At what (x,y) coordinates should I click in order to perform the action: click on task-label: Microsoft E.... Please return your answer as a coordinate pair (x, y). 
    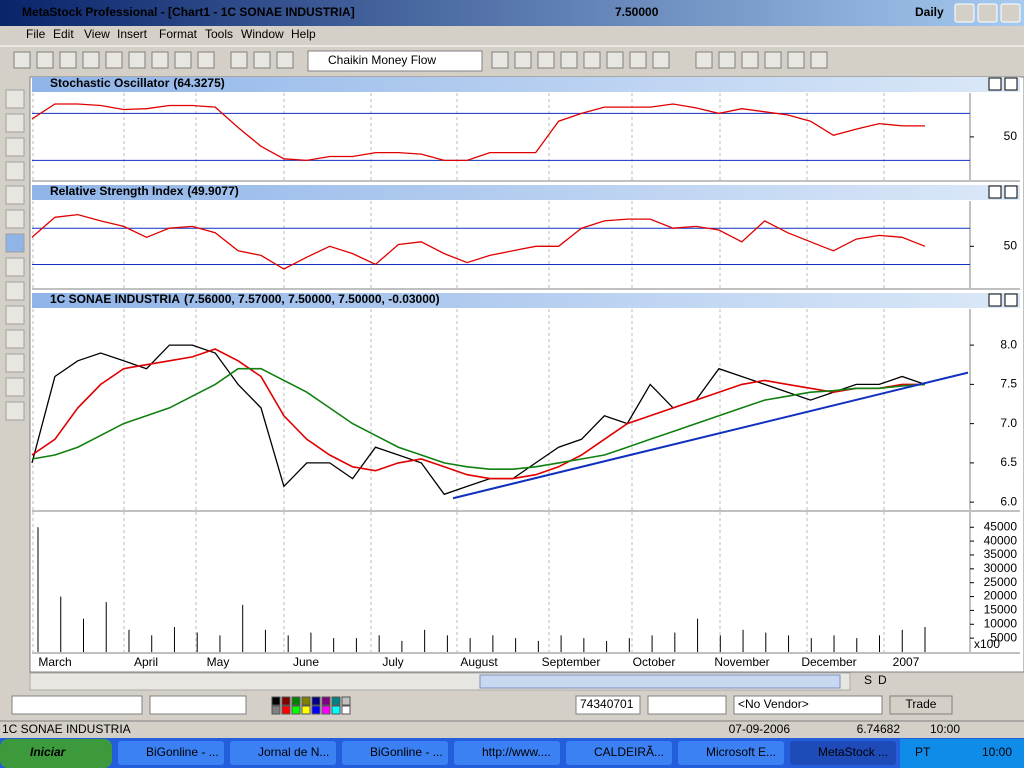
    Looking at the image, I should click on (741, 752).